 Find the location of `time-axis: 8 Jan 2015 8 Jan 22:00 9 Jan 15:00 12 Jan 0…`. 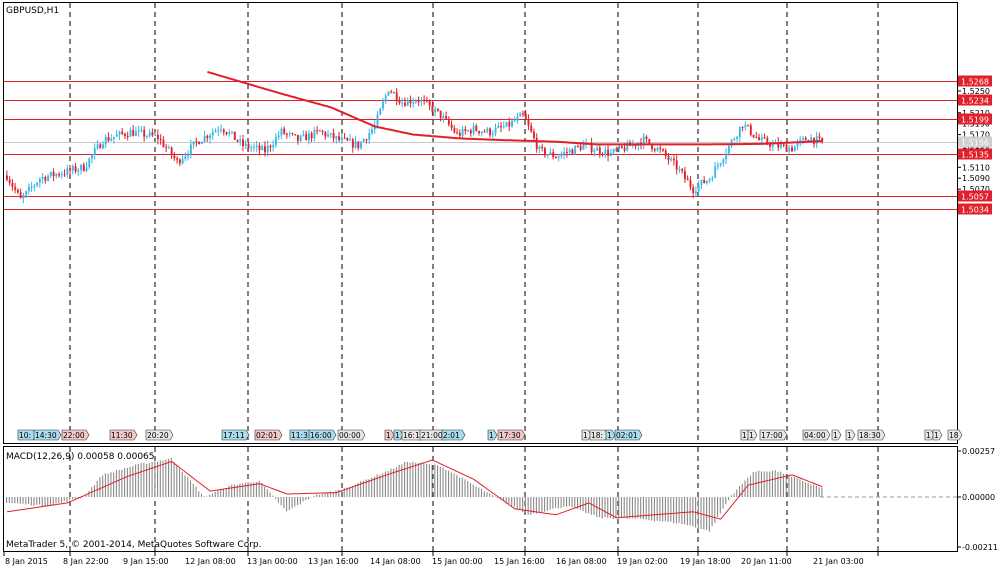

time-axis: 8 Jan 2015 8 Jan 22:00 9 Jan 15:00 12 Jan 0… is located at coordinates (441, 559).